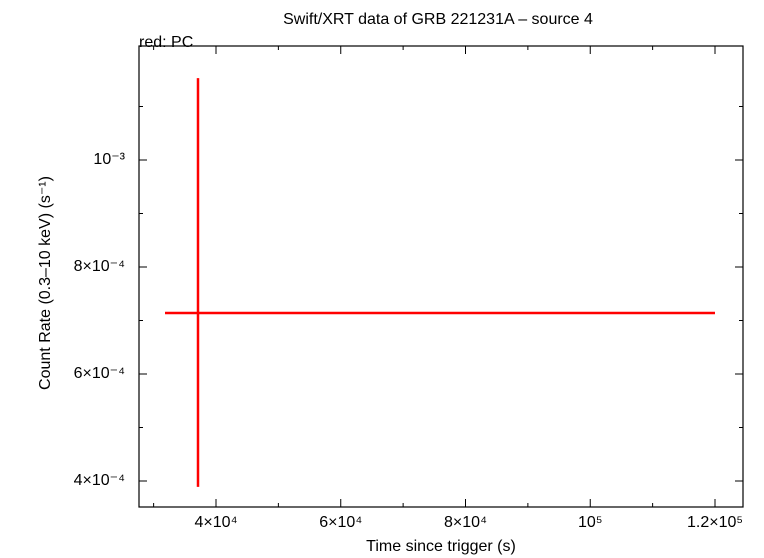 The width and height of the screenshot is (764, 558). I want to click on x-tick-label: 4×10⁴, so click(216, 522).